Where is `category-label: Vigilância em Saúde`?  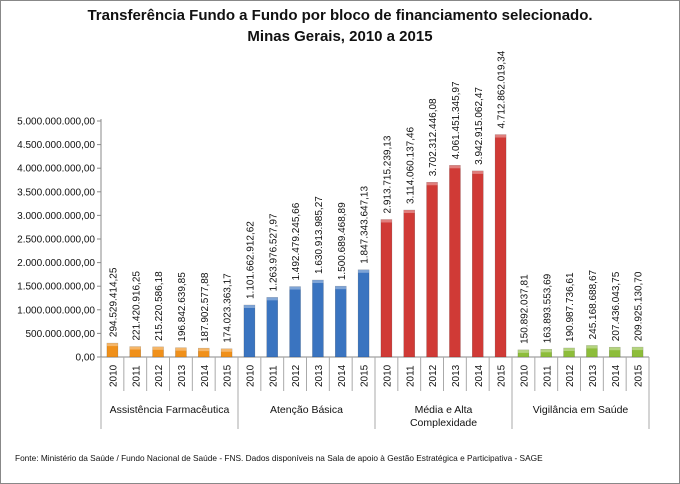 category-label: Vigilância em Saúde is located at coordinates (581, 410).